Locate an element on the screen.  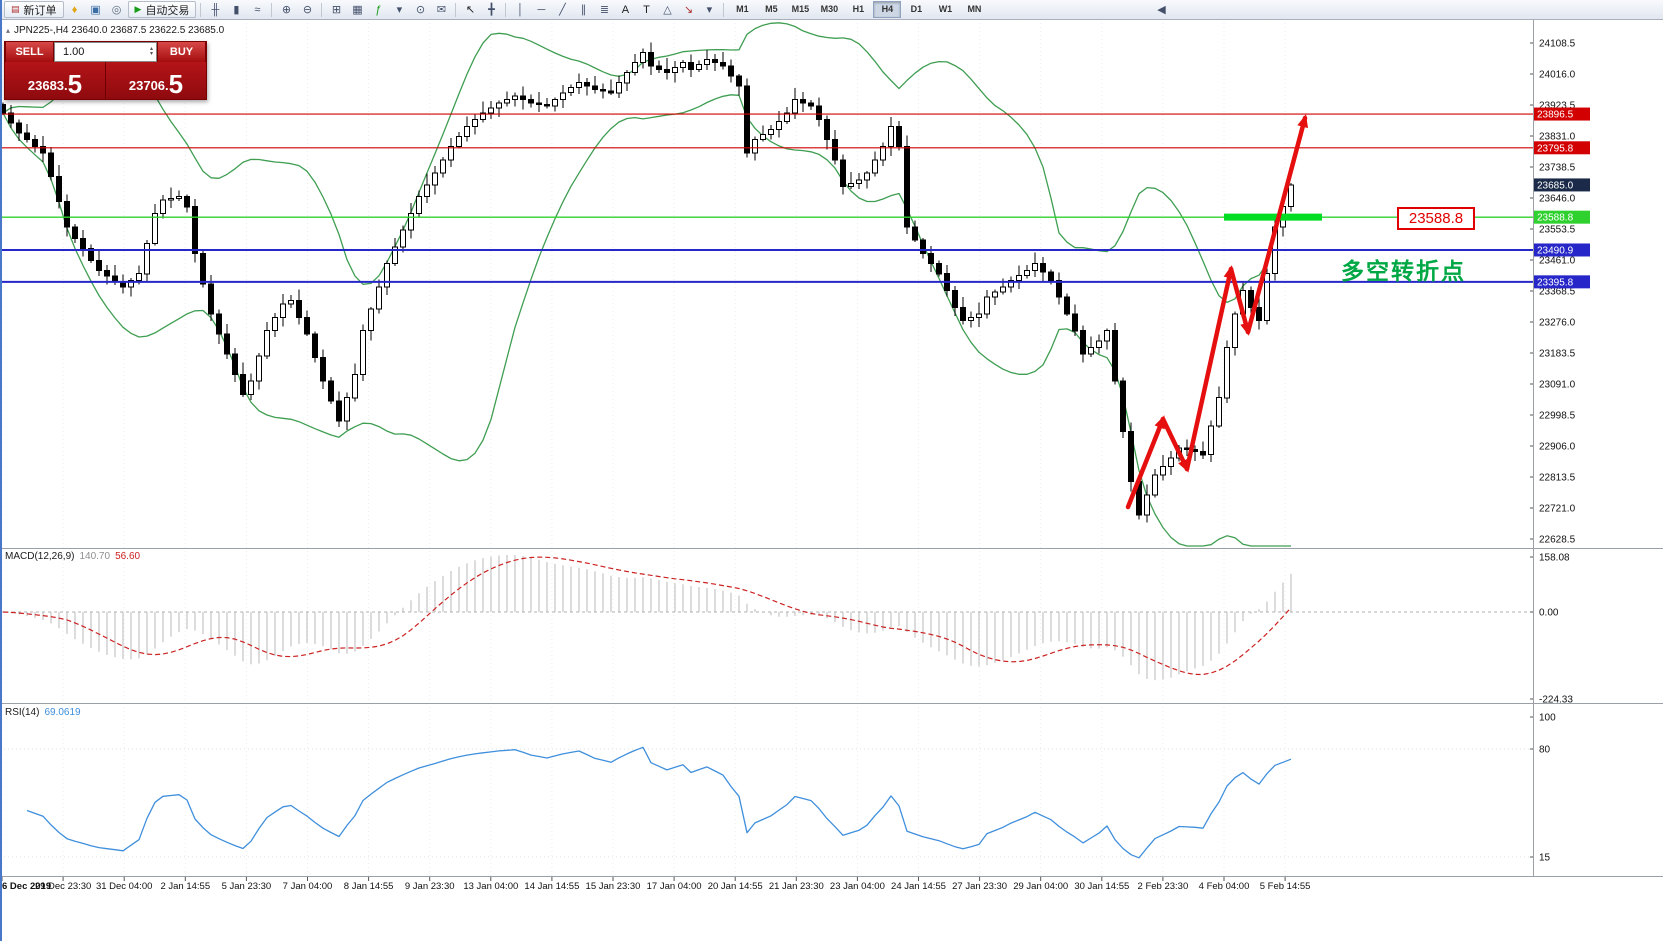
cursor-icon: ↖ is located at coordinates (470, 10).